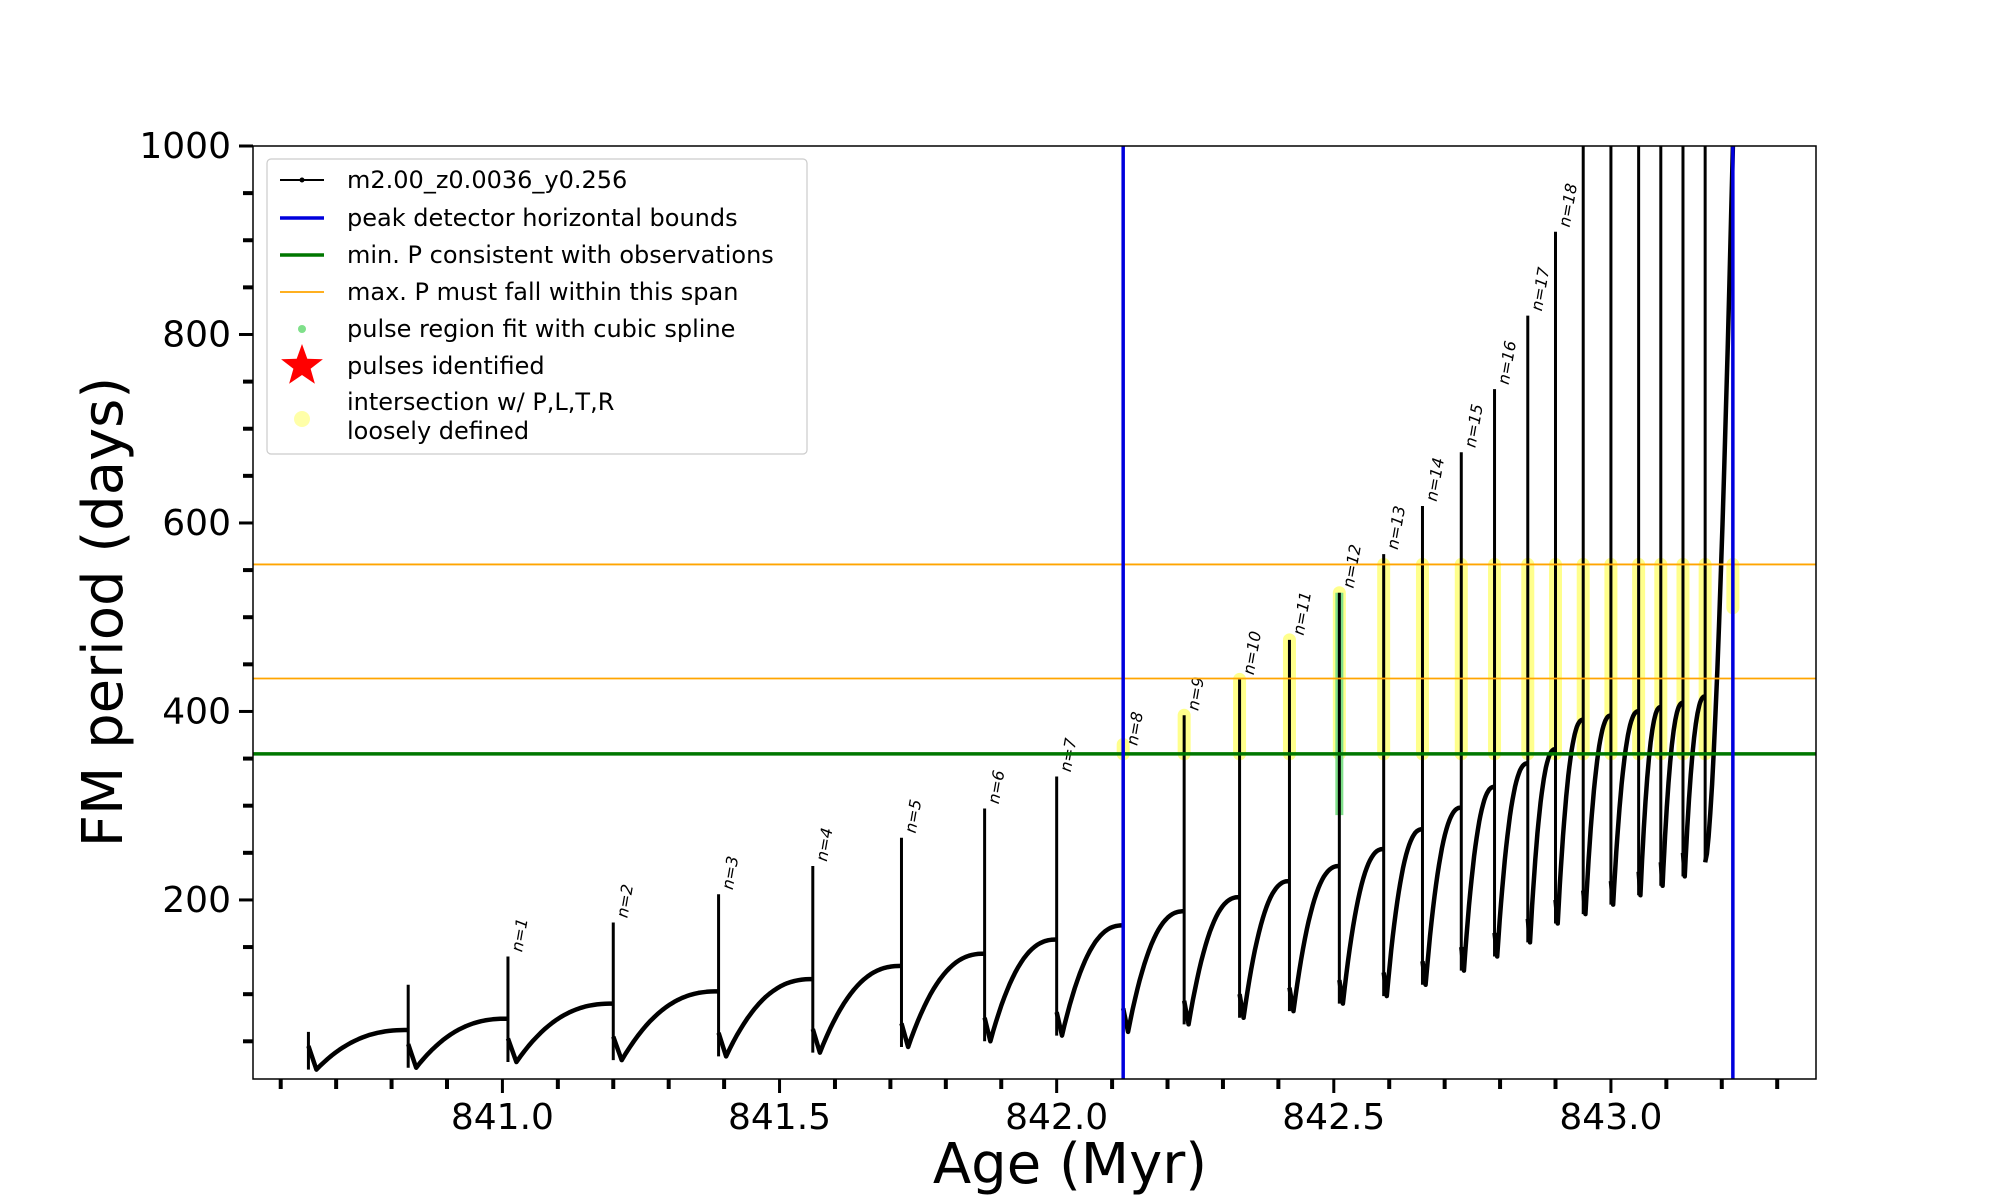  What do you see at coordinates (480, 402) in the screenshot?
I see `legend-label-7: intersection w/ P,L,T,R` at bounding box center [480, 402].